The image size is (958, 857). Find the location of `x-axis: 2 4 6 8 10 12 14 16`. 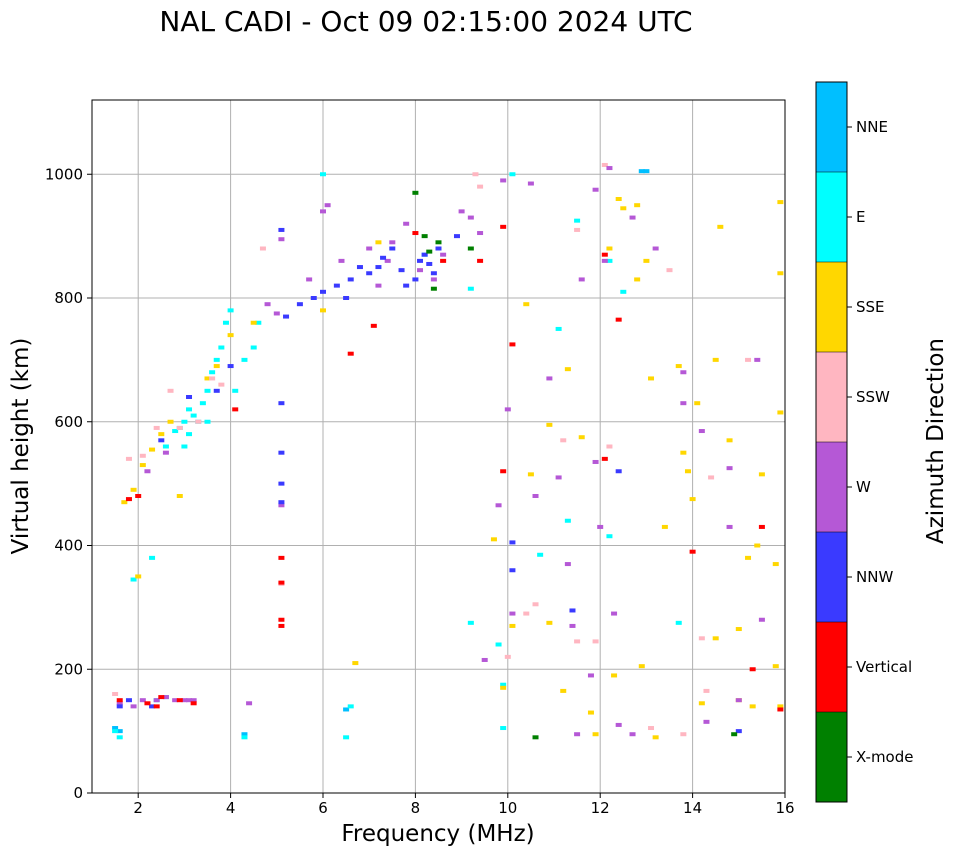

x-axis: 2 4 6 8 10 12 14 16 is located at coordinates (464, 805).